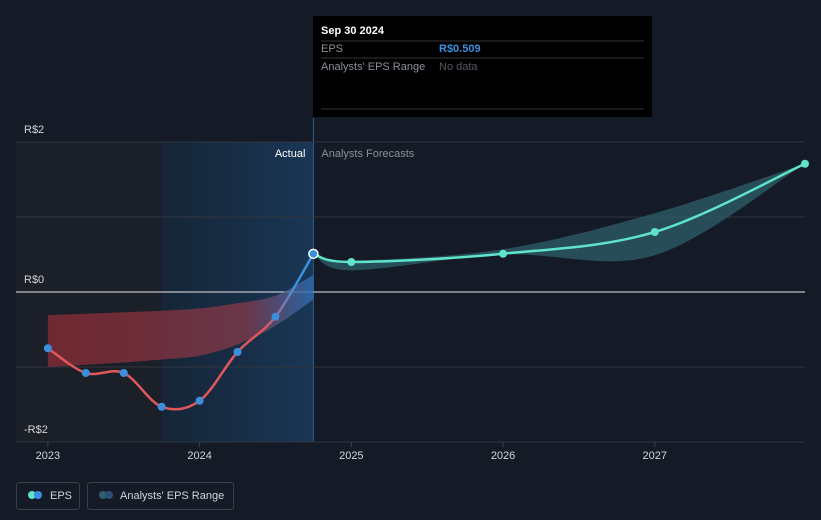 This screenshot has width=821, height=520. Describe the element at coordinates (458, 67) in the screenshot. I see `tooltip-value: No data` at that location.